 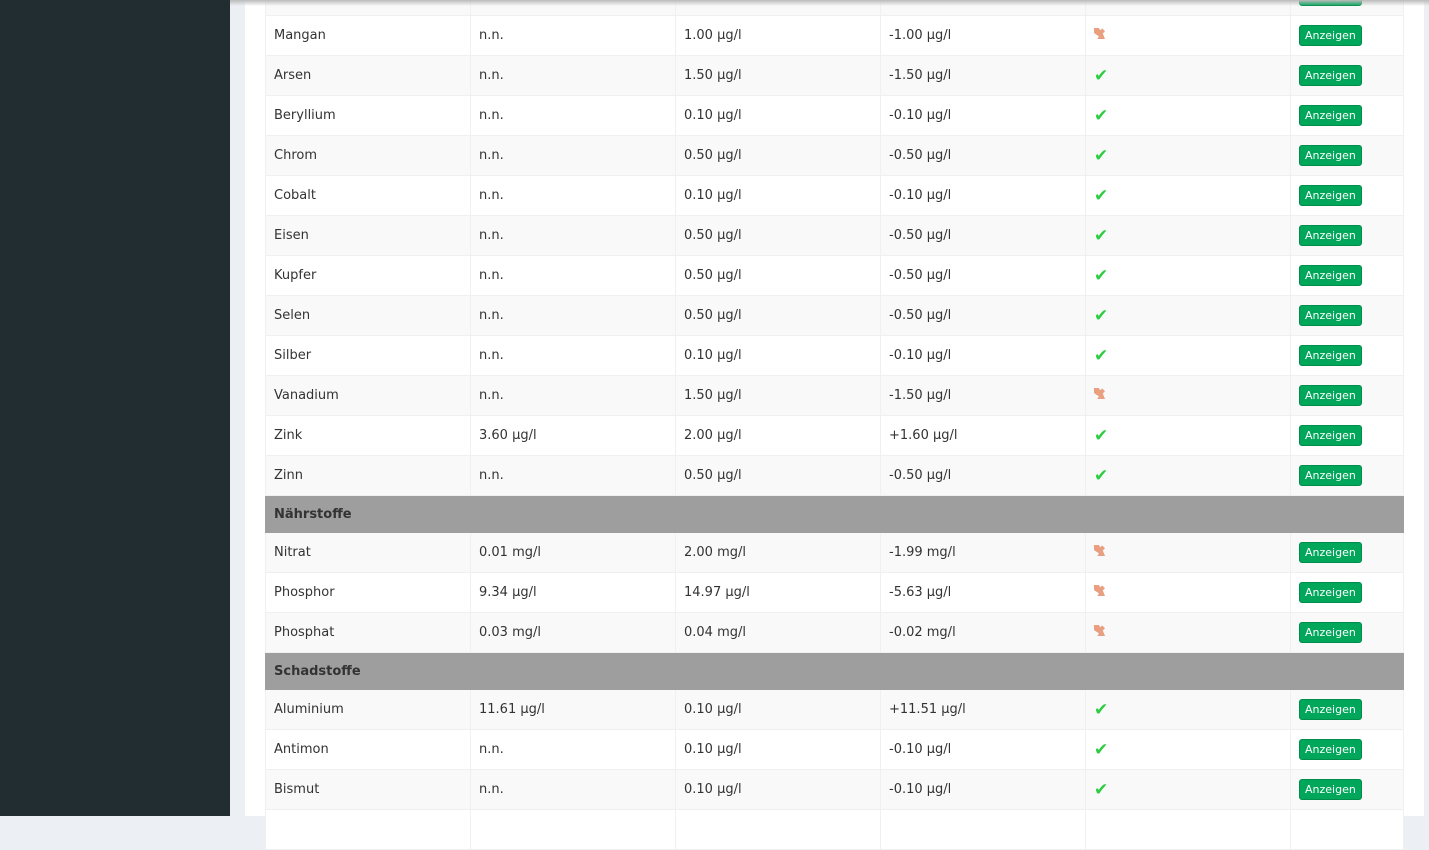 What do you see at coordinates (983, 395) in the screenshot?
I see `difference-value: -1.50 µg/l` at bounding box center [983, 395].